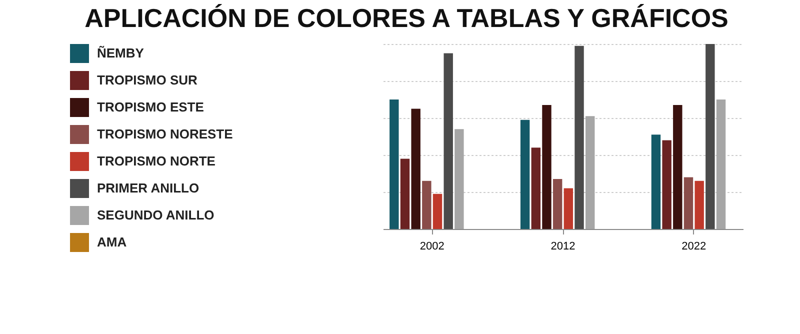  Describe the element at coordinates (165, 134) in the screenshot. I see `legend-label: TROPISMO NORESTE` at that location.